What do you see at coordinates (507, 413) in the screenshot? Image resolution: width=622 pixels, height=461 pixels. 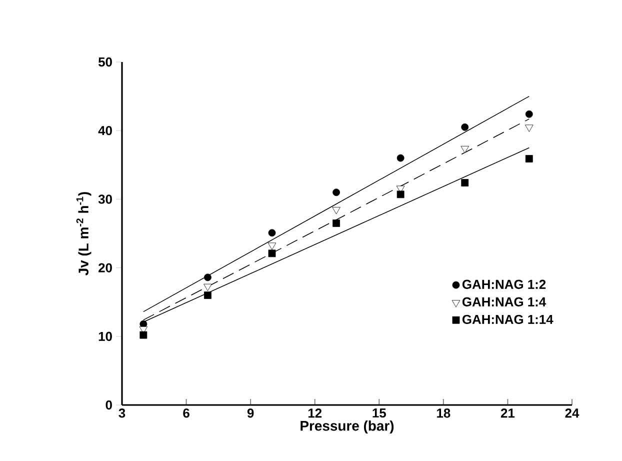 I see `x-tick-label: 21` at bounding box center [507, 413].